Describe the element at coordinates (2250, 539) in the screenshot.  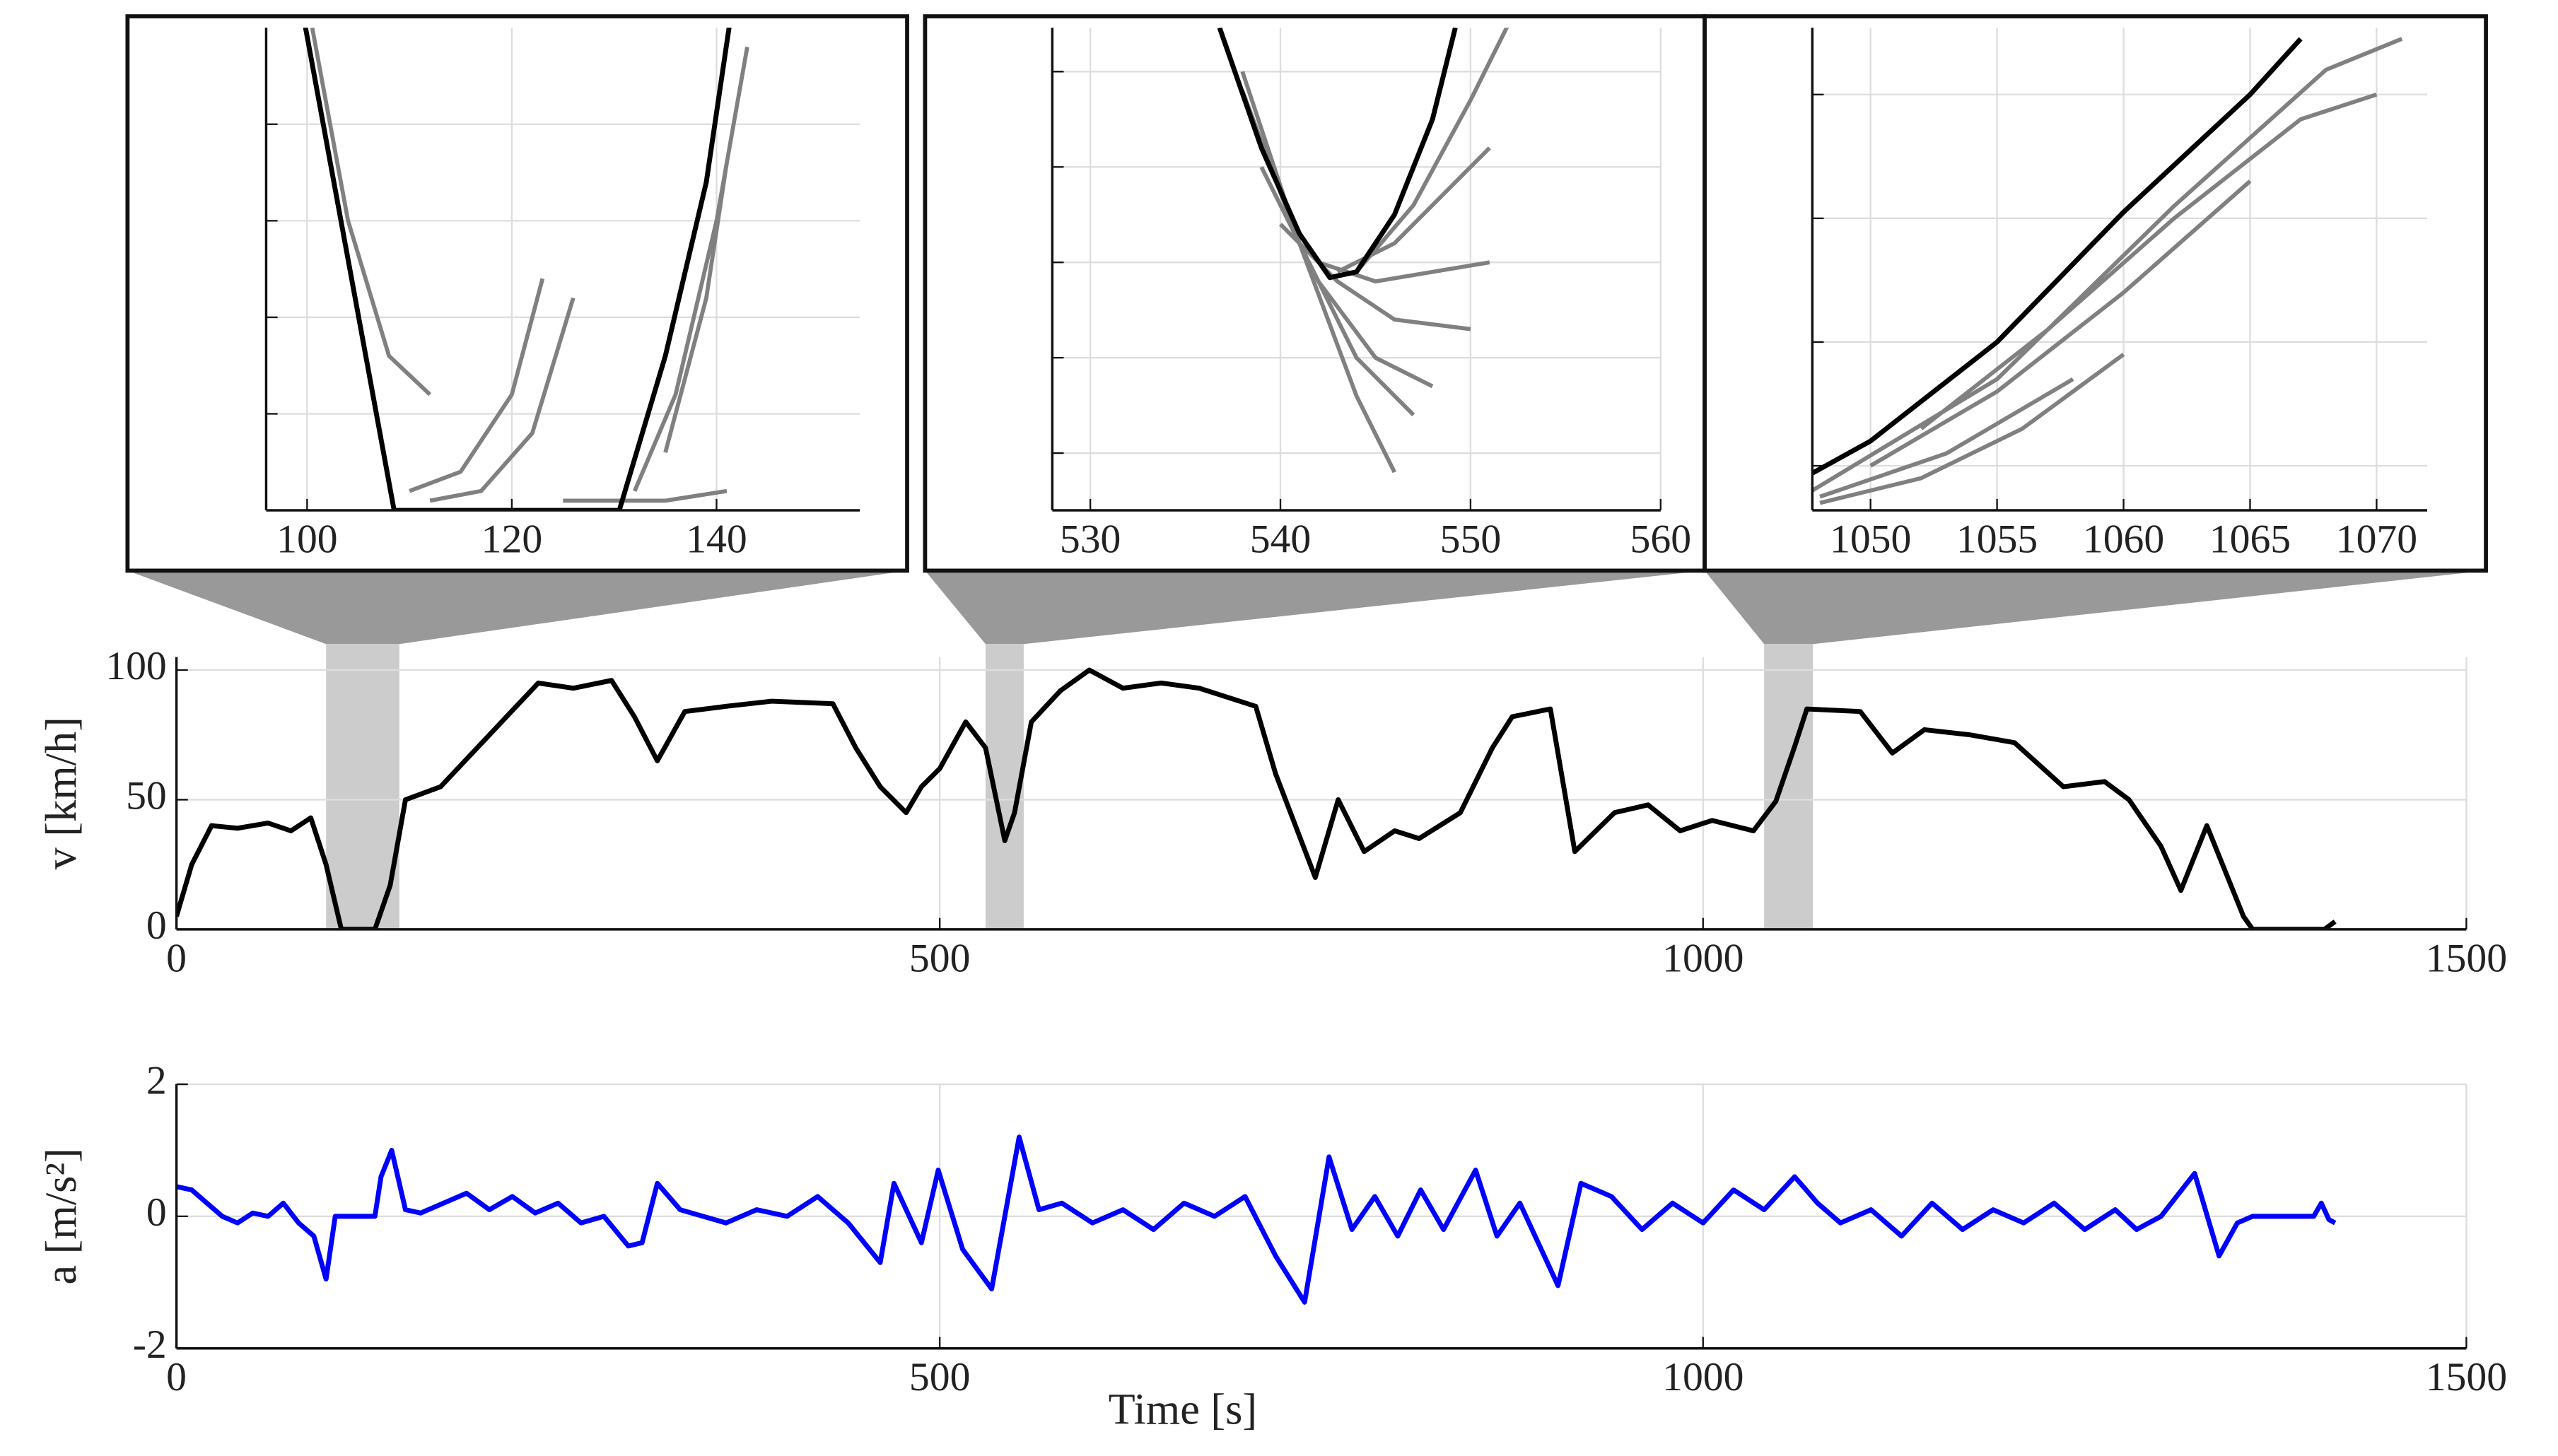
I see `x-tick-label: 1065` at that location.